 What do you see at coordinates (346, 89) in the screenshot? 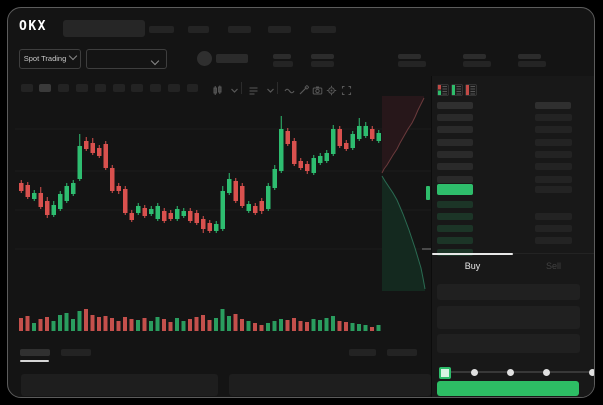
I see `fullscreen-icon` at bounding box center [346, 89].